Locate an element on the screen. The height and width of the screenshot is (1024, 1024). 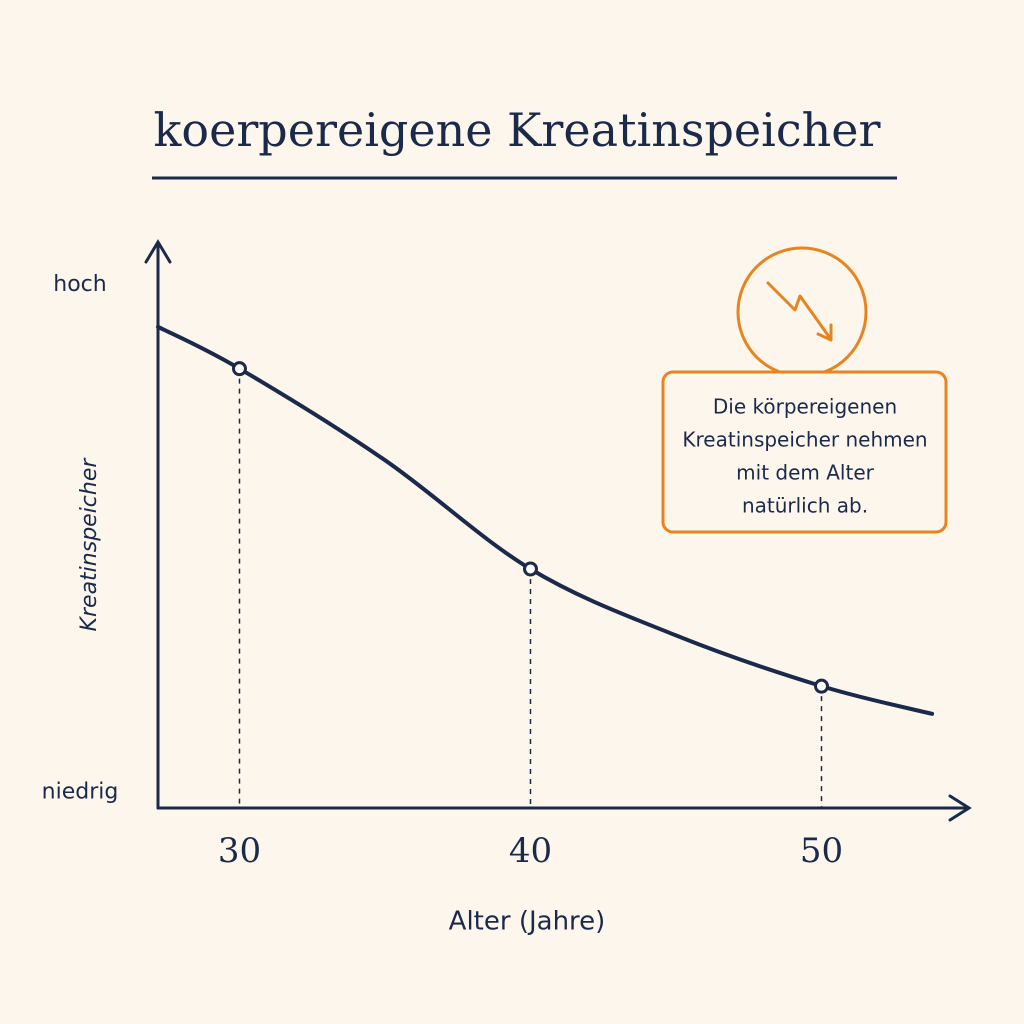
annotation-text: Kreatinspeicher nehmen is located at coordinates (804, 440).